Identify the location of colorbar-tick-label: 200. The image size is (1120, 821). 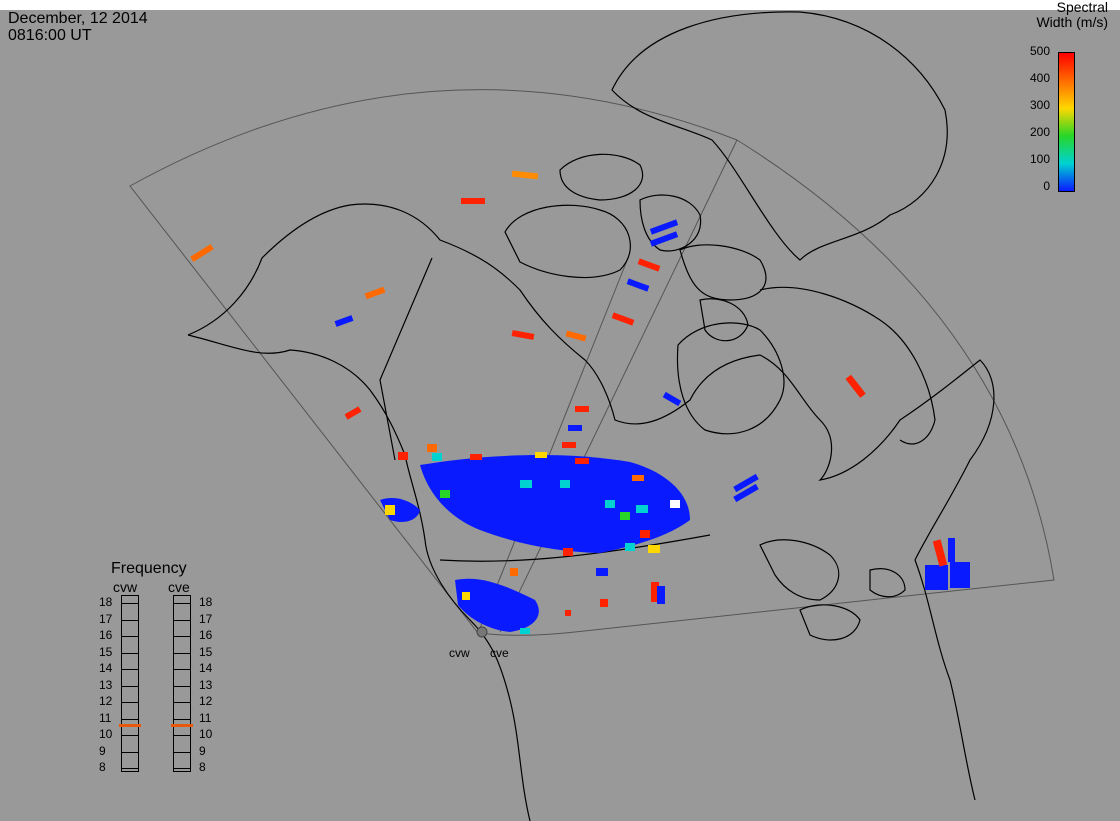
(1039, 132).